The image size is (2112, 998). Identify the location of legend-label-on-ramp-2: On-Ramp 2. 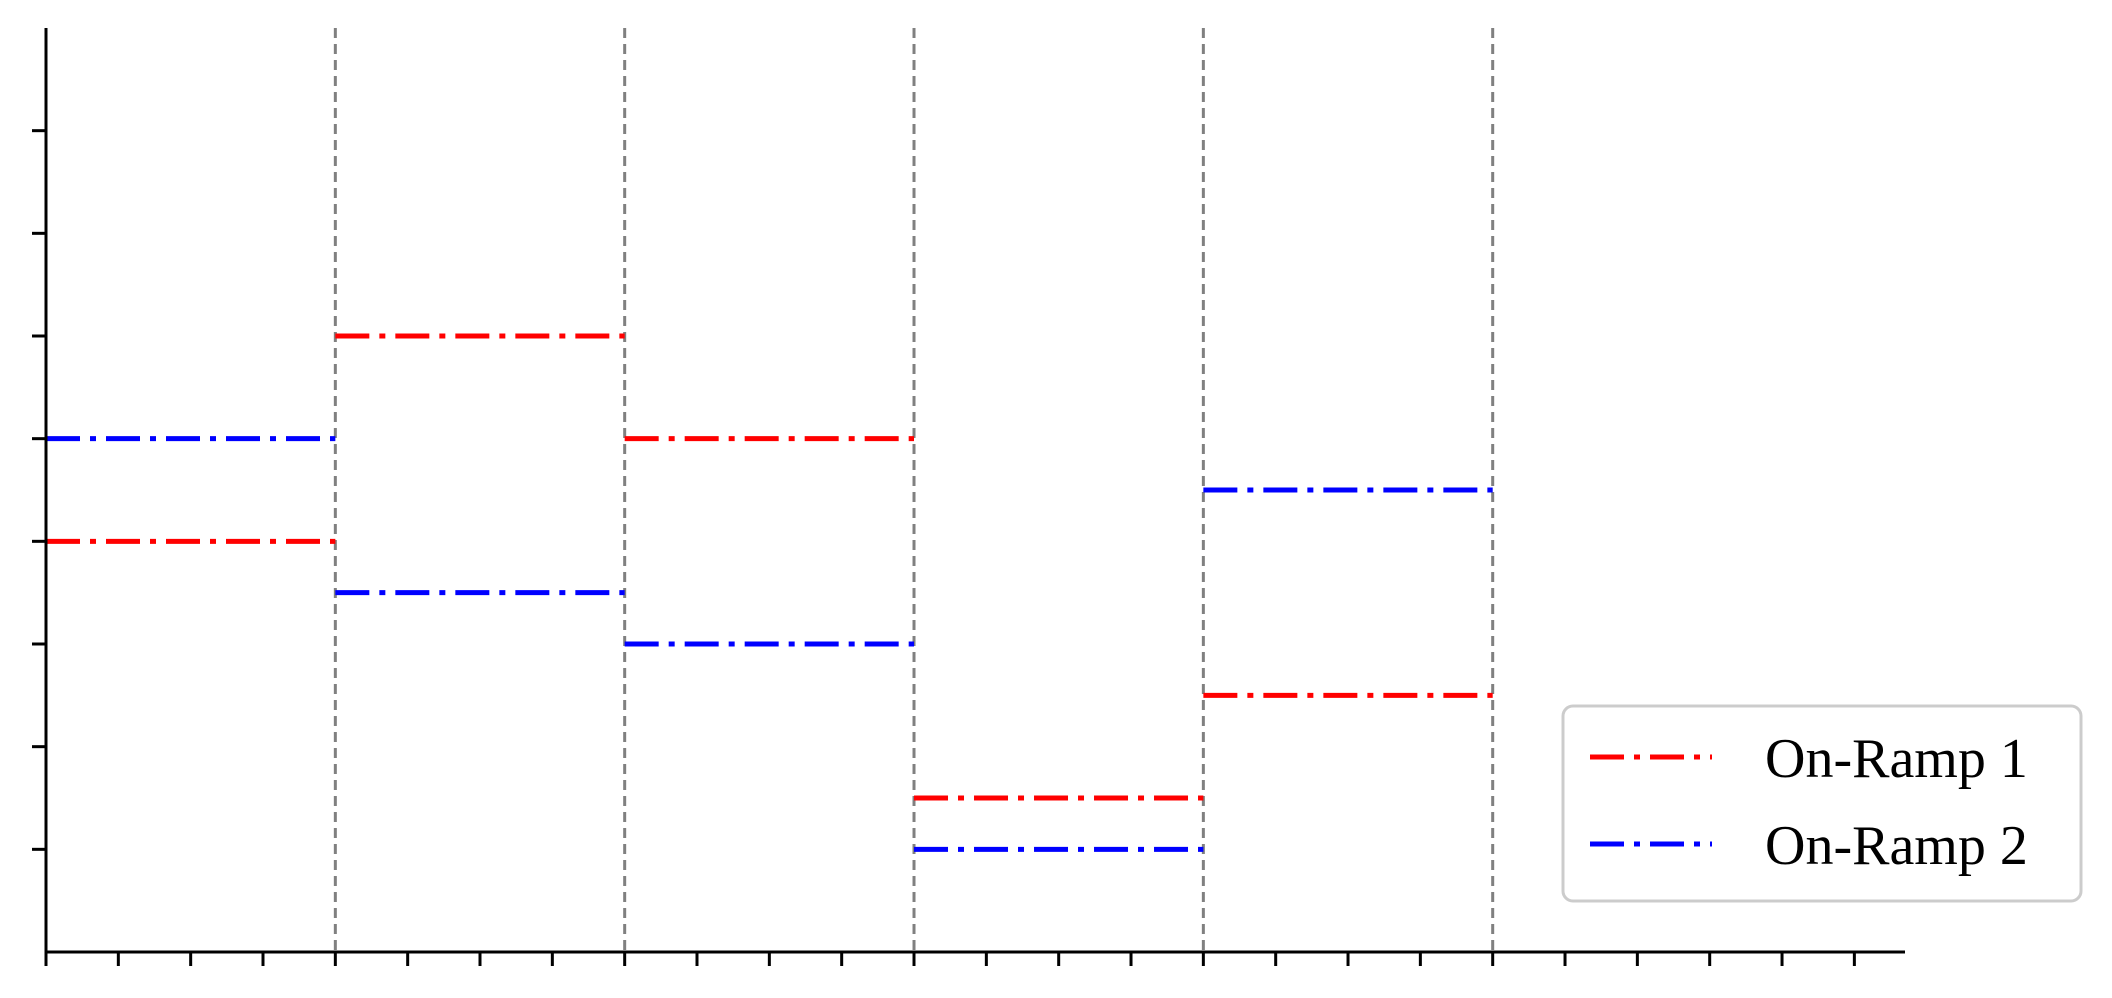
(1896, 846).